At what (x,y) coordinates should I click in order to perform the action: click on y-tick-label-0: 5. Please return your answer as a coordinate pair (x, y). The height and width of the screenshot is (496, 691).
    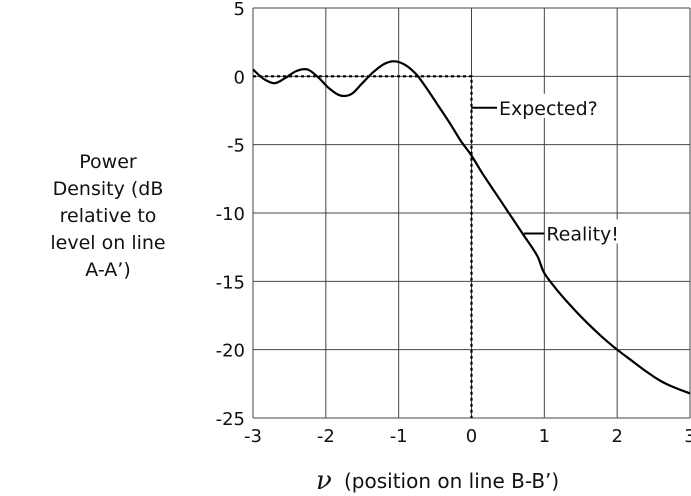
    Looking at the image, I should click on (239, 10).